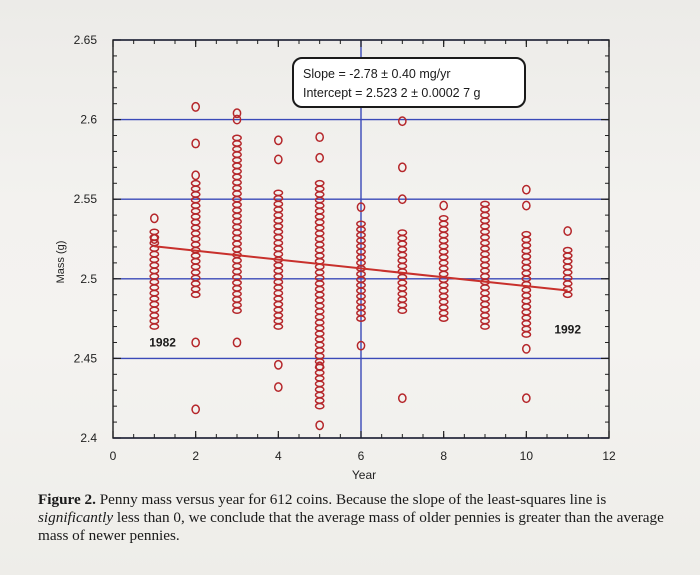 Image resolution: width=700 pixels, height=575 pixels. I want to click on x-tick-label: 8, so click(443, 456).